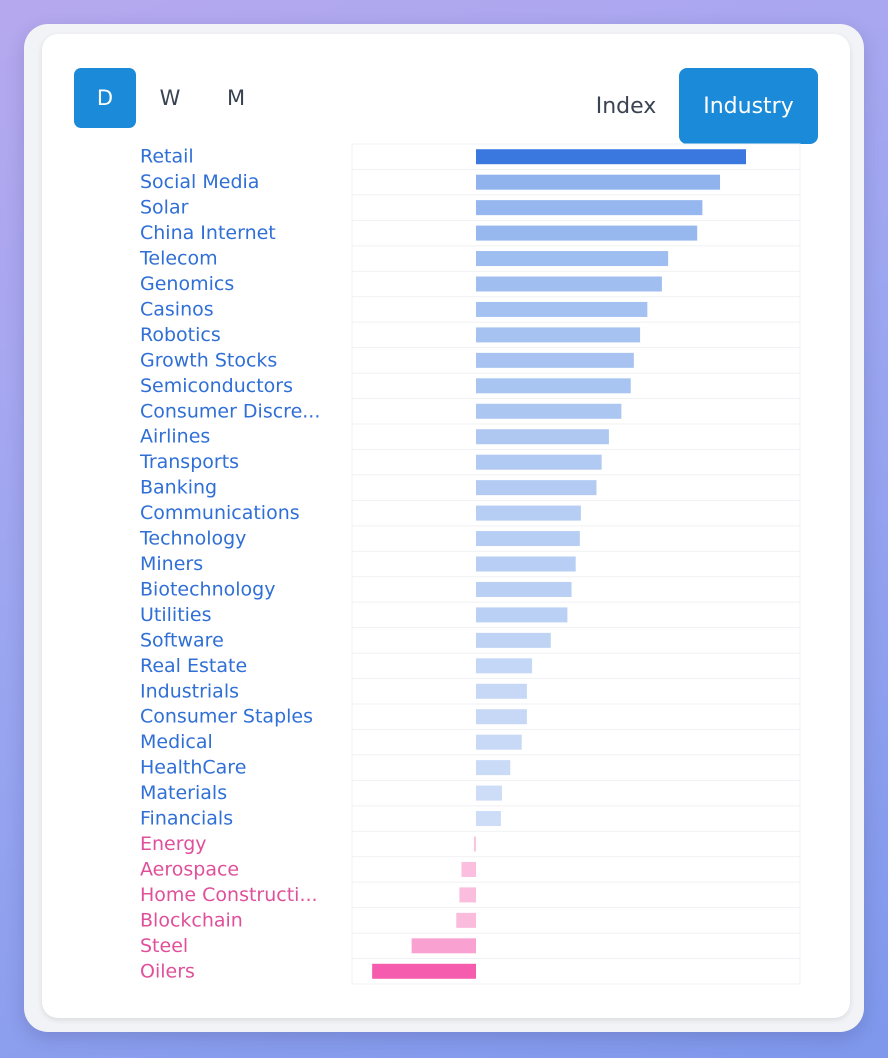  I want to click on bar-semiconductors, so click(553, 386).